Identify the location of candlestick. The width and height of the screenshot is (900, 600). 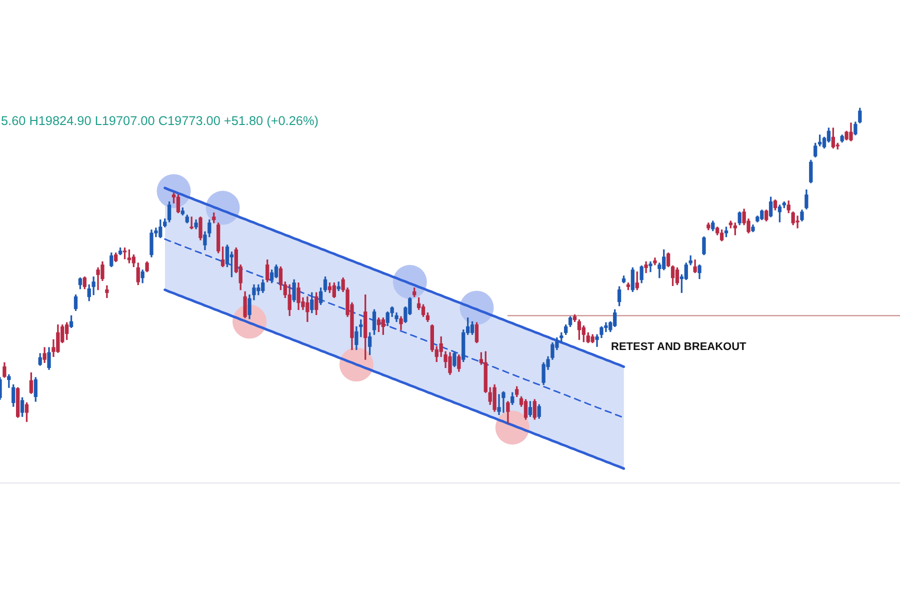
(650, 266).